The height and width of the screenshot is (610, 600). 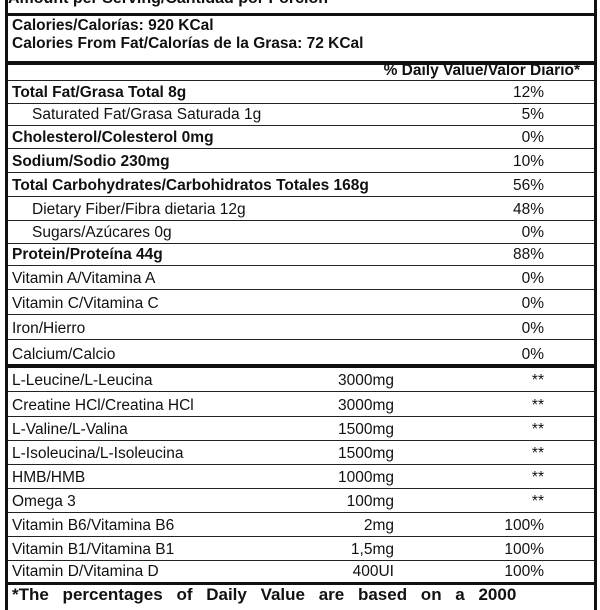 I want to click on nutrient-name: Iron/Hierro, so click(x=49, y=328).